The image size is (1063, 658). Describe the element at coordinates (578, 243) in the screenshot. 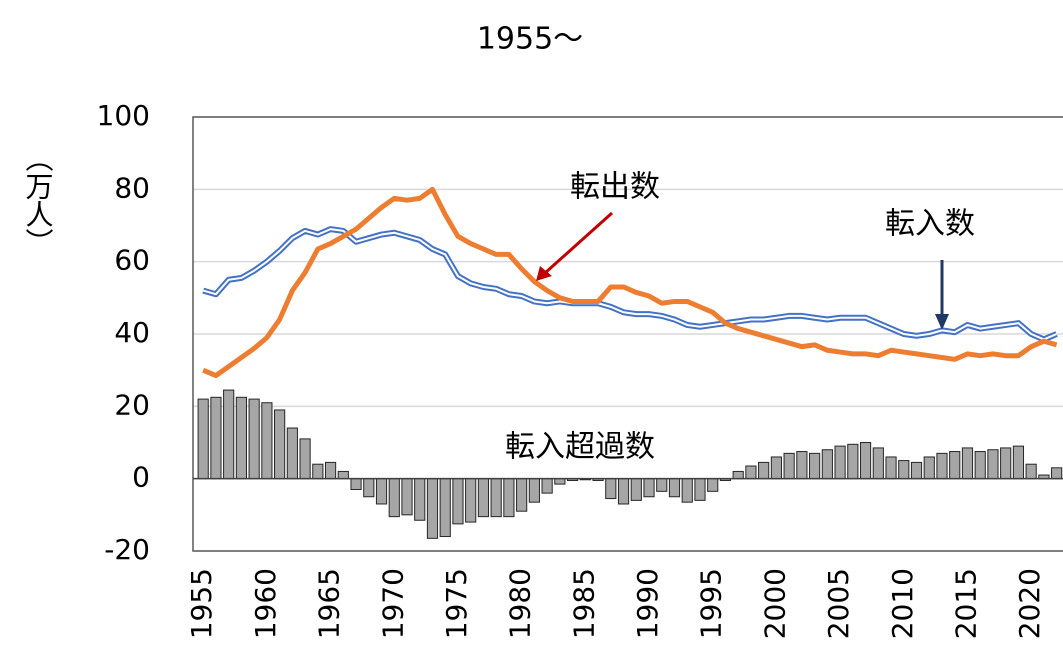

I see `arrow` at that location.